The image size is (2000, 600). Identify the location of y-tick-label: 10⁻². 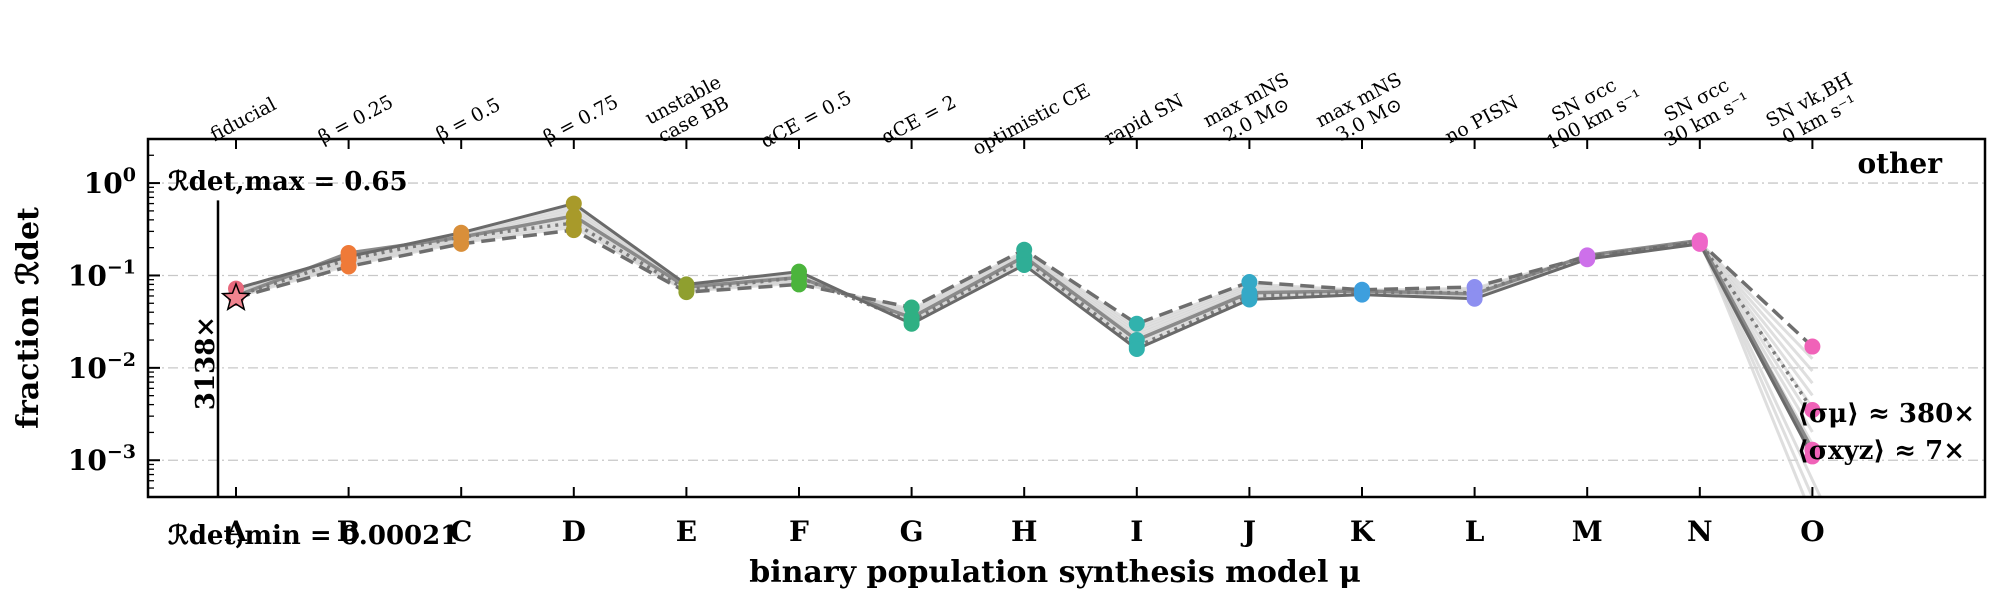
(102, 367).